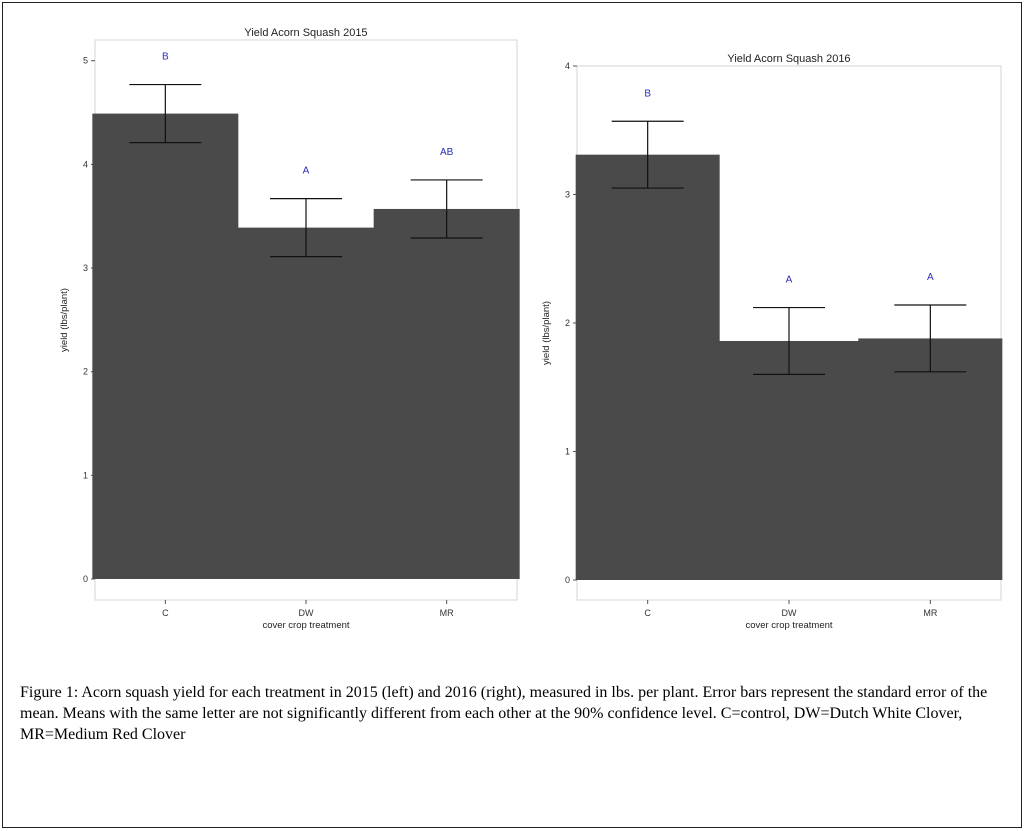 The width and height of the screenshot is (1026, 831). I want to click on chart-title: Yield Acorn Squash 2016, so click(788, 59).